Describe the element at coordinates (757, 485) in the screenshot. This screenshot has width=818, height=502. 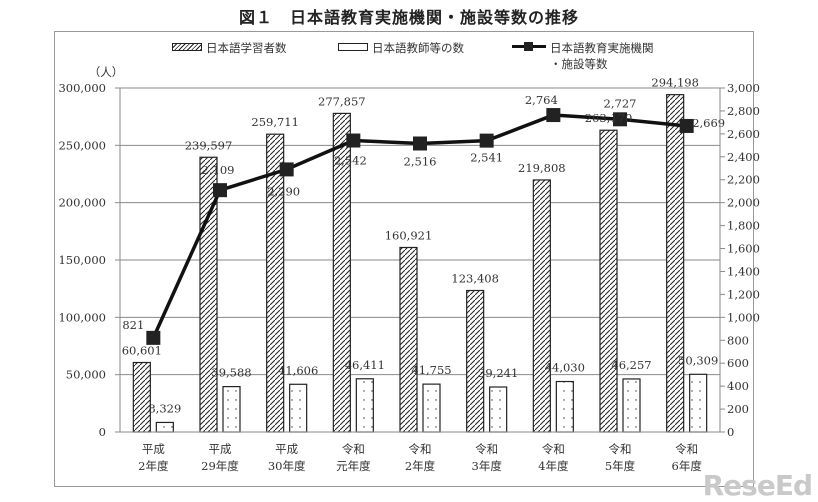
I see `watermark-logo: ReseEd` at that location.